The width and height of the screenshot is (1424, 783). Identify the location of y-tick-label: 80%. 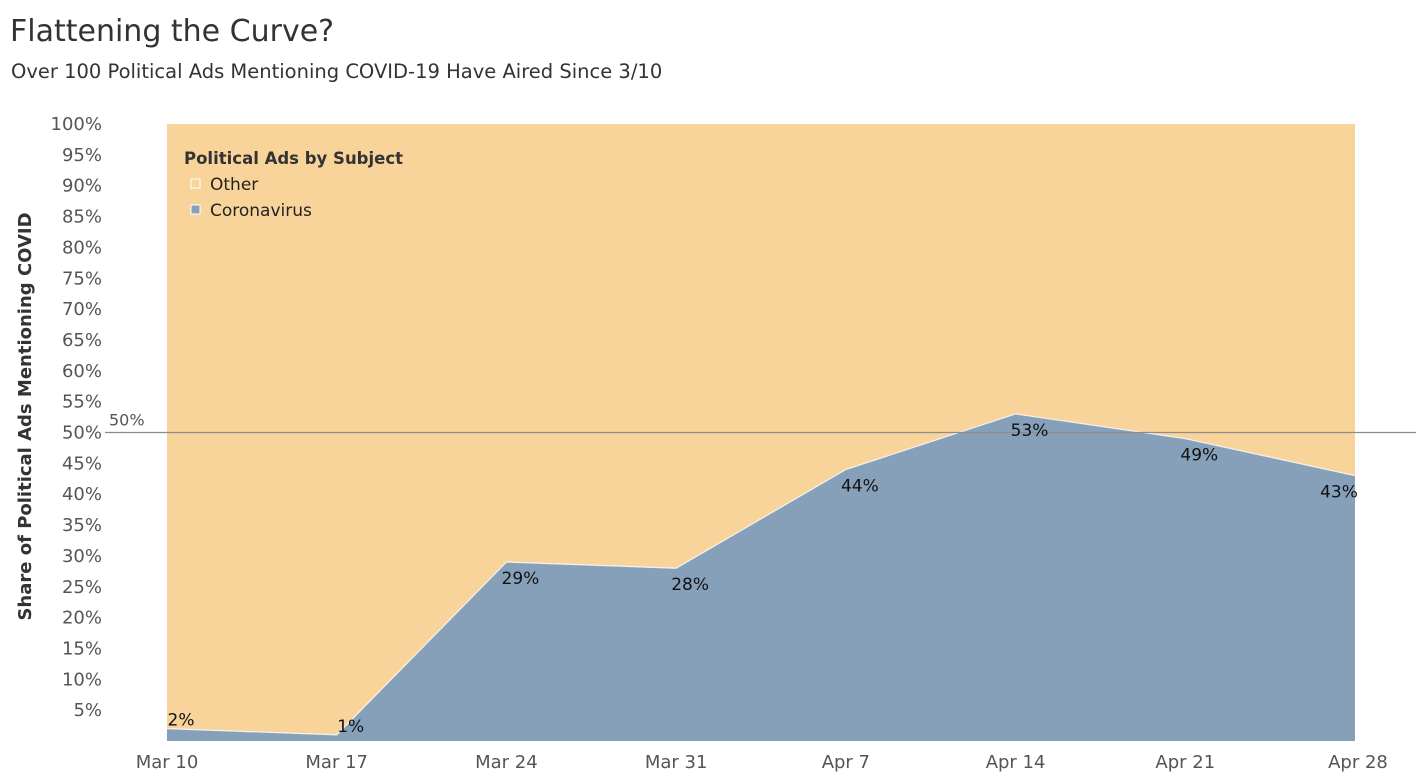
(82, 247).